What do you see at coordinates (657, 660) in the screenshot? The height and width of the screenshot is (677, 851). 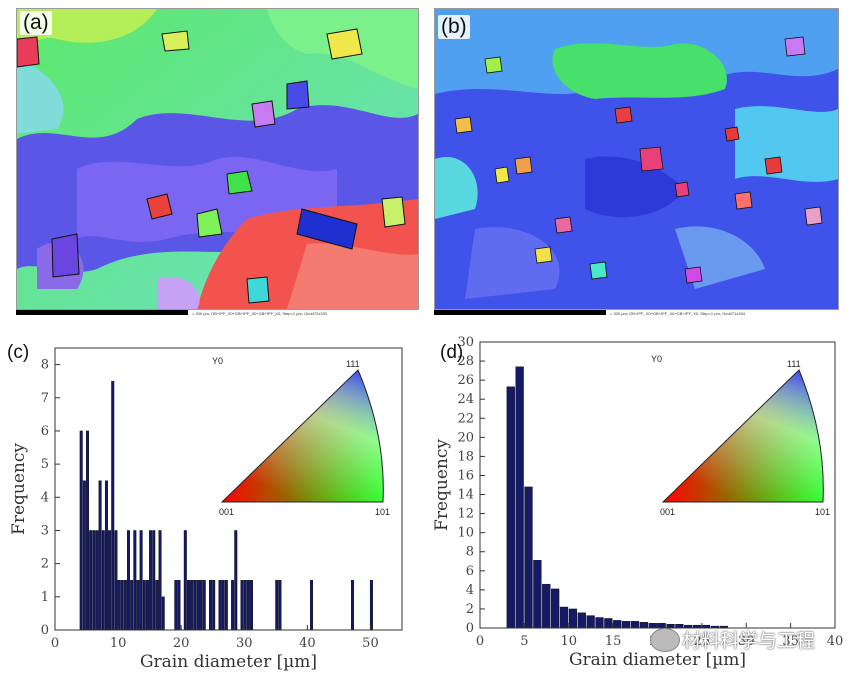 I see `x-axis-label: Grain diameter [µm]` at bounding box center [657, 660].